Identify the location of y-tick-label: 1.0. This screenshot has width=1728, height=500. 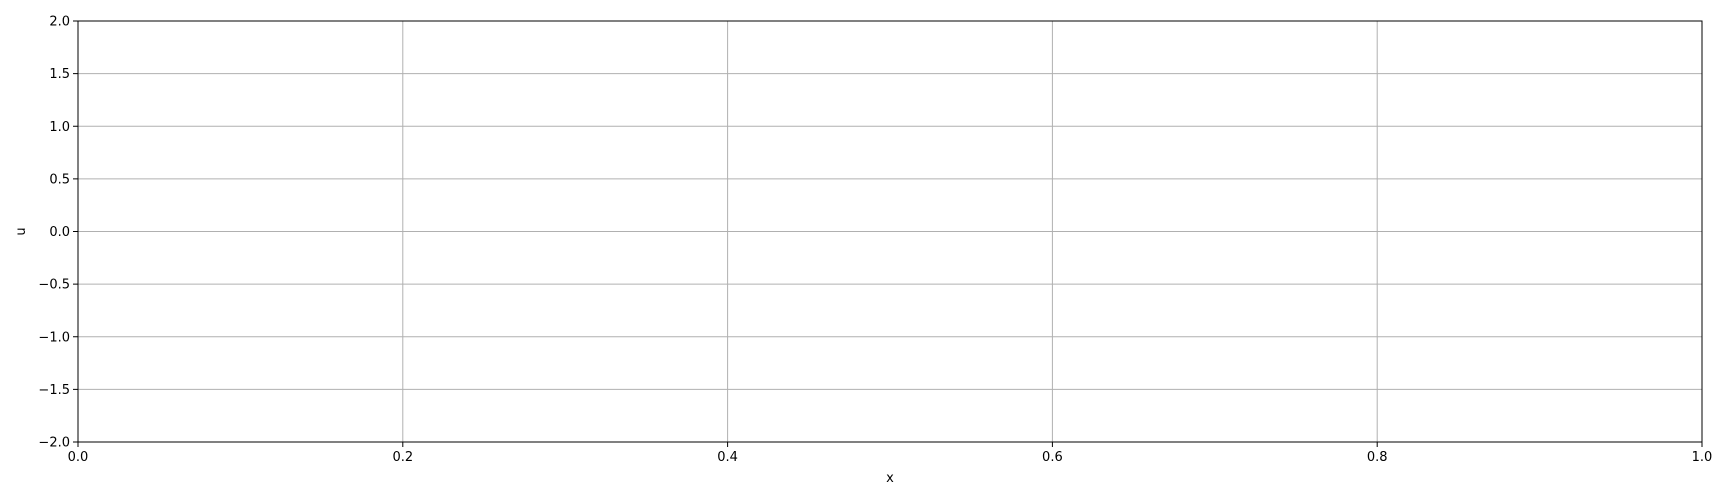
(59, 127).